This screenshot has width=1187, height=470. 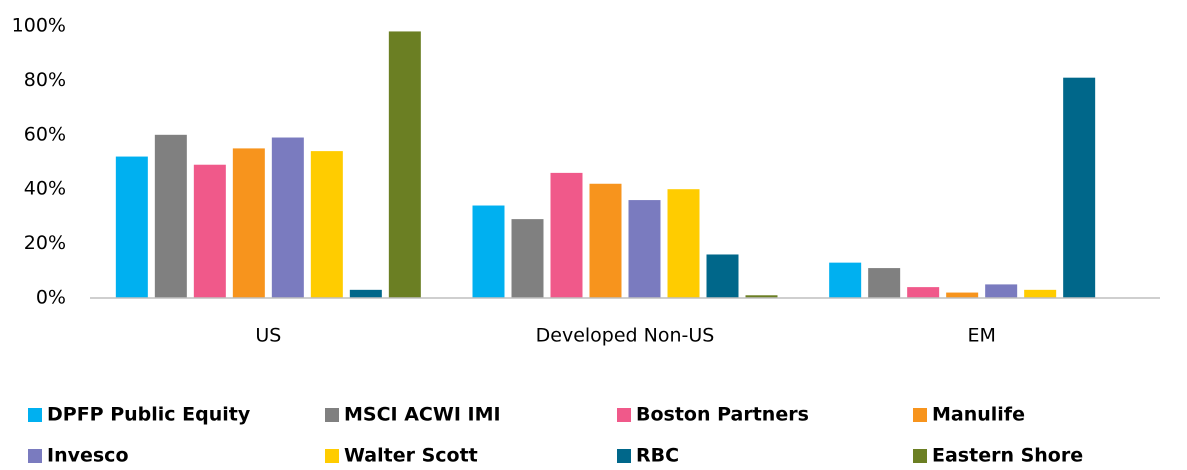 What do you see at coordinates (149, 415) in the screenshot?
I see `legend-label: DPFP Public Equity` at bounding box center [149, 415].